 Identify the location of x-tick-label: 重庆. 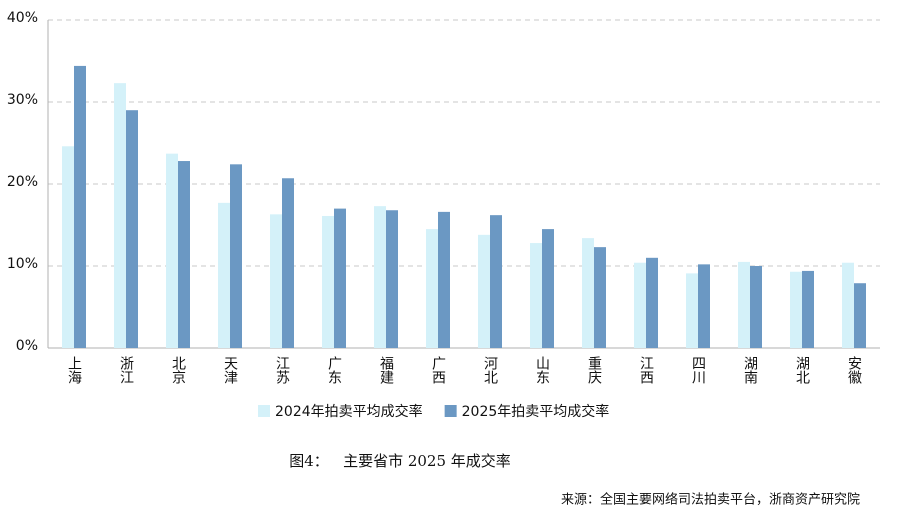
(594, 370).